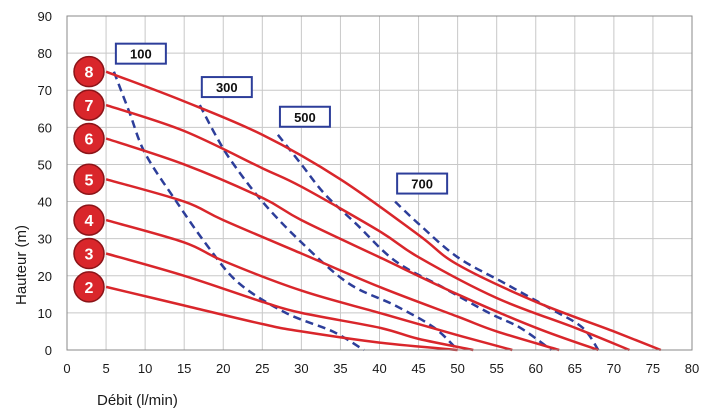 Image resolution: width=727 pixels, height=420 pixels. I want to click on series-badge-2: 2, so click(89, 287).